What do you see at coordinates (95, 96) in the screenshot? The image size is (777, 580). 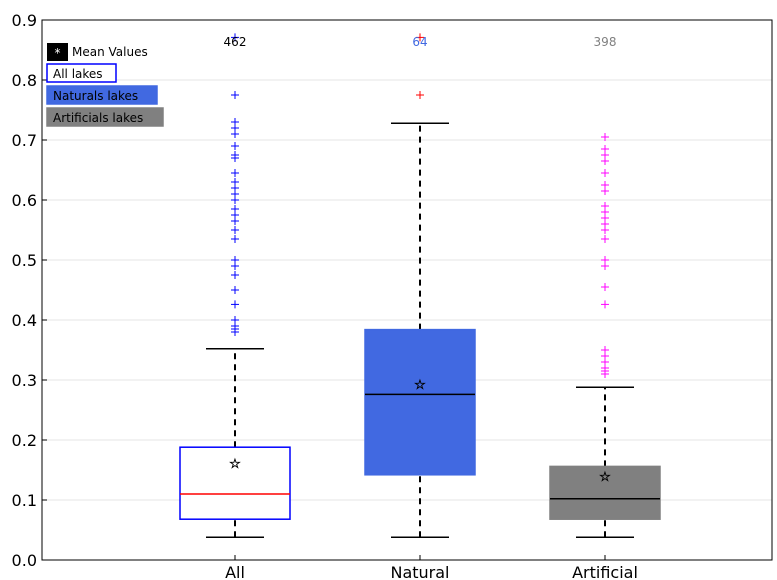 I see `legend-label: Naturals lakes` at bounding box center [95, 96].